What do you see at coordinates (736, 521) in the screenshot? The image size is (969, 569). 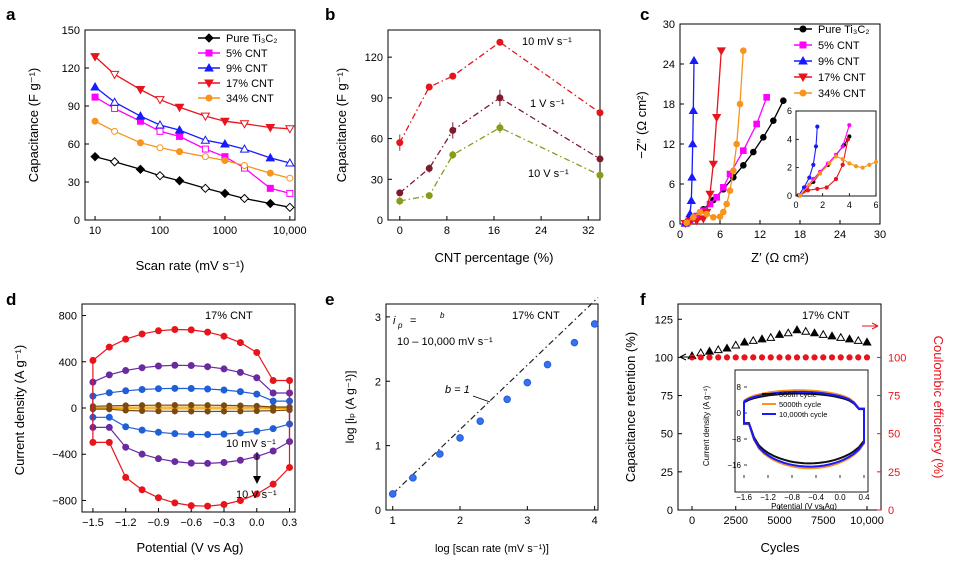 I see `panel-f-xtick-label: 2500` at bounding box center [736, 521].